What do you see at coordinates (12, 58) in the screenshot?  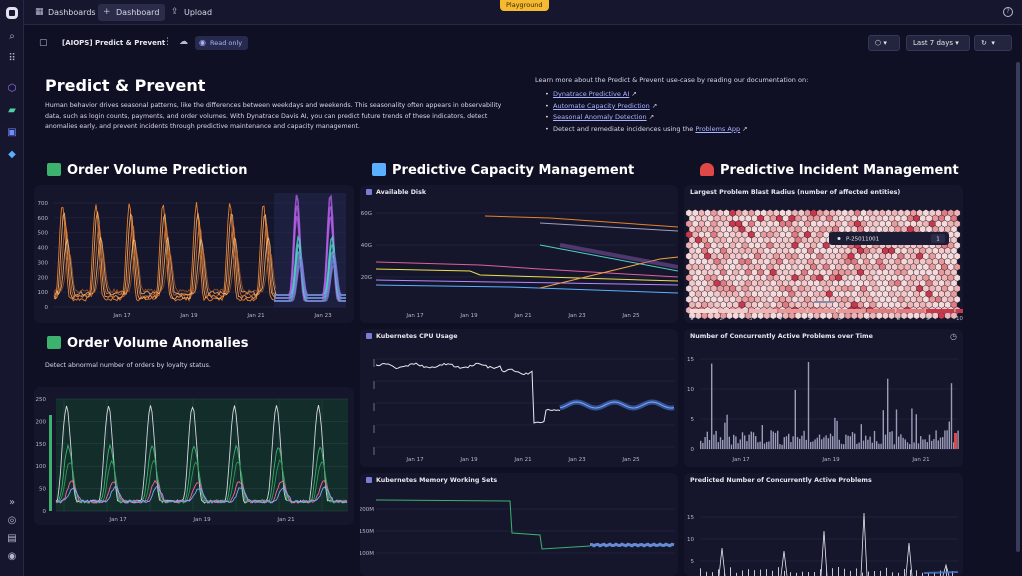 I see `apps-grid-icon: ⠿` at bounding box center [12, 58].